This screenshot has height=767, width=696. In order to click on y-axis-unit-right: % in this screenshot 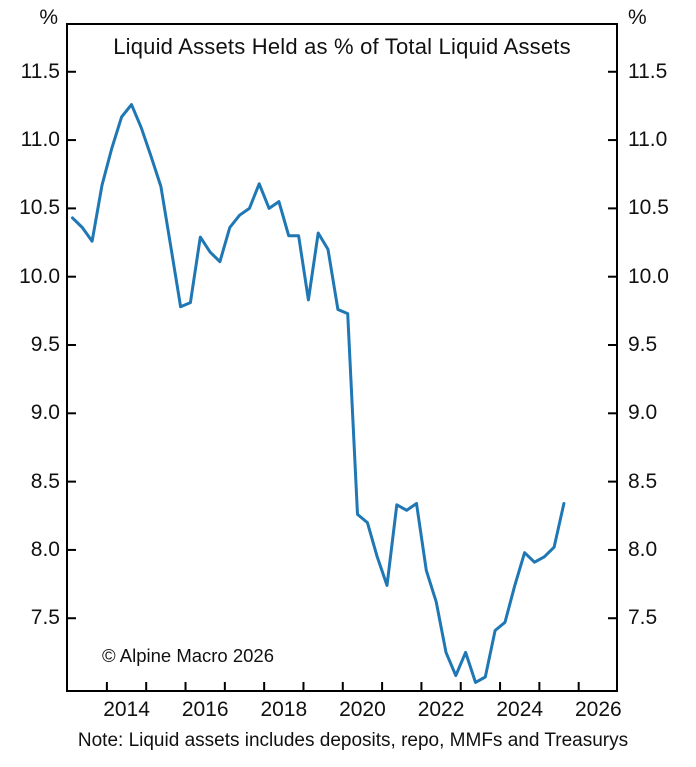, I will do `click(637, 17)`.